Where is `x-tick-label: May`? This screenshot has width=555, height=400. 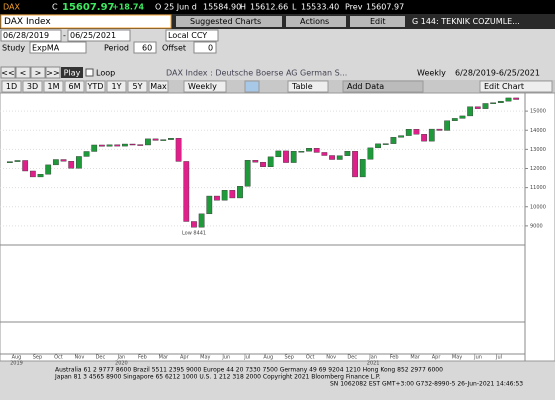
x-tick-label: May is located at coordinates (205, 358).